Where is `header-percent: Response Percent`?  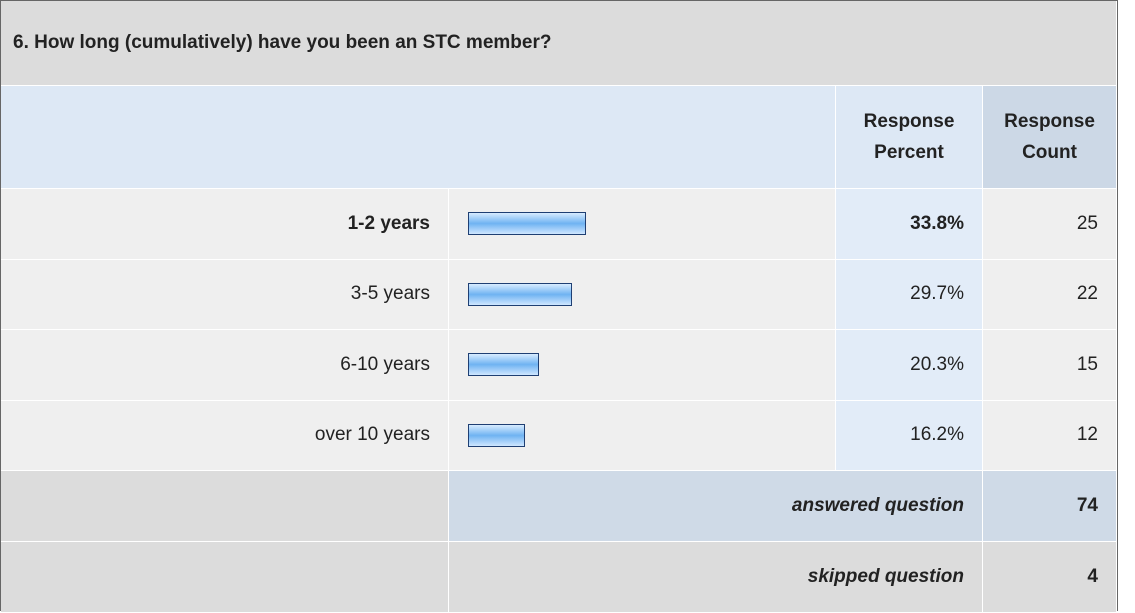
header-percent: Response Percent is located at coordinates (909, 137).